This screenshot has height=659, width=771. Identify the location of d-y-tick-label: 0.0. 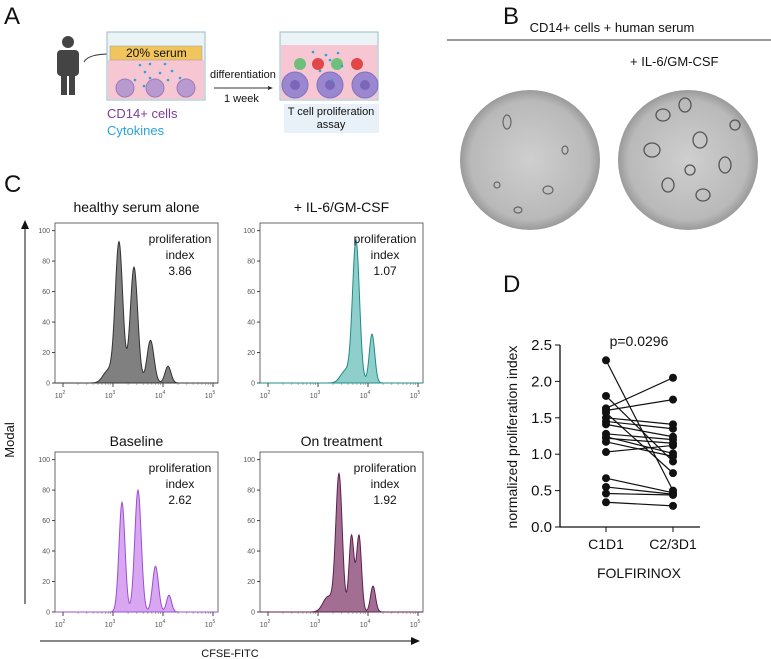
(541, 527).